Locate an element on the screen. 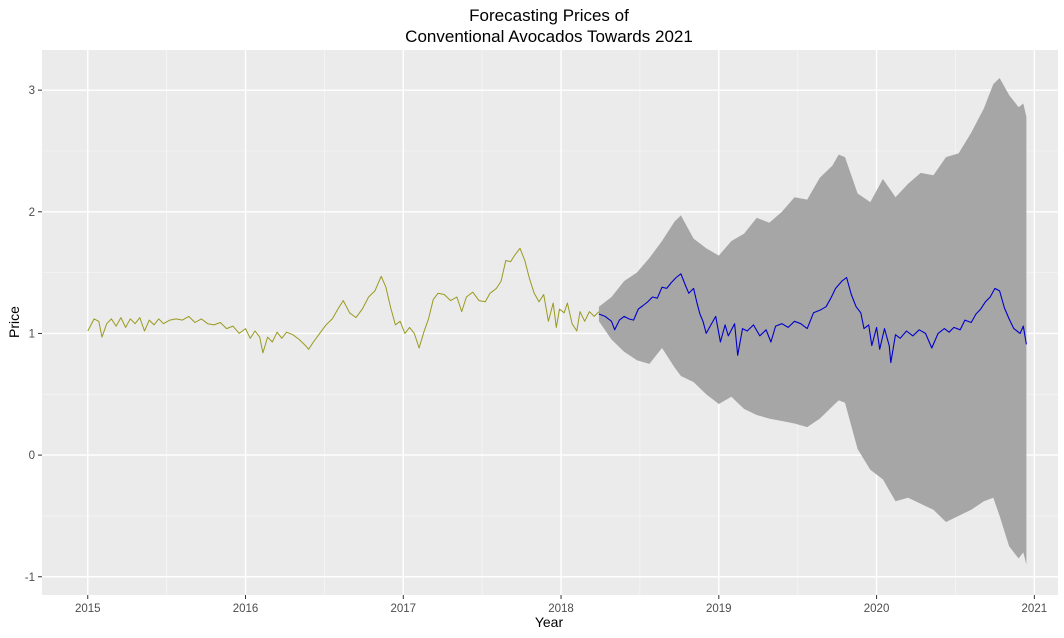 Image resolution: width=1064 pixels, height=638 pixels. forecast-series is located at coordinates (812, 318).